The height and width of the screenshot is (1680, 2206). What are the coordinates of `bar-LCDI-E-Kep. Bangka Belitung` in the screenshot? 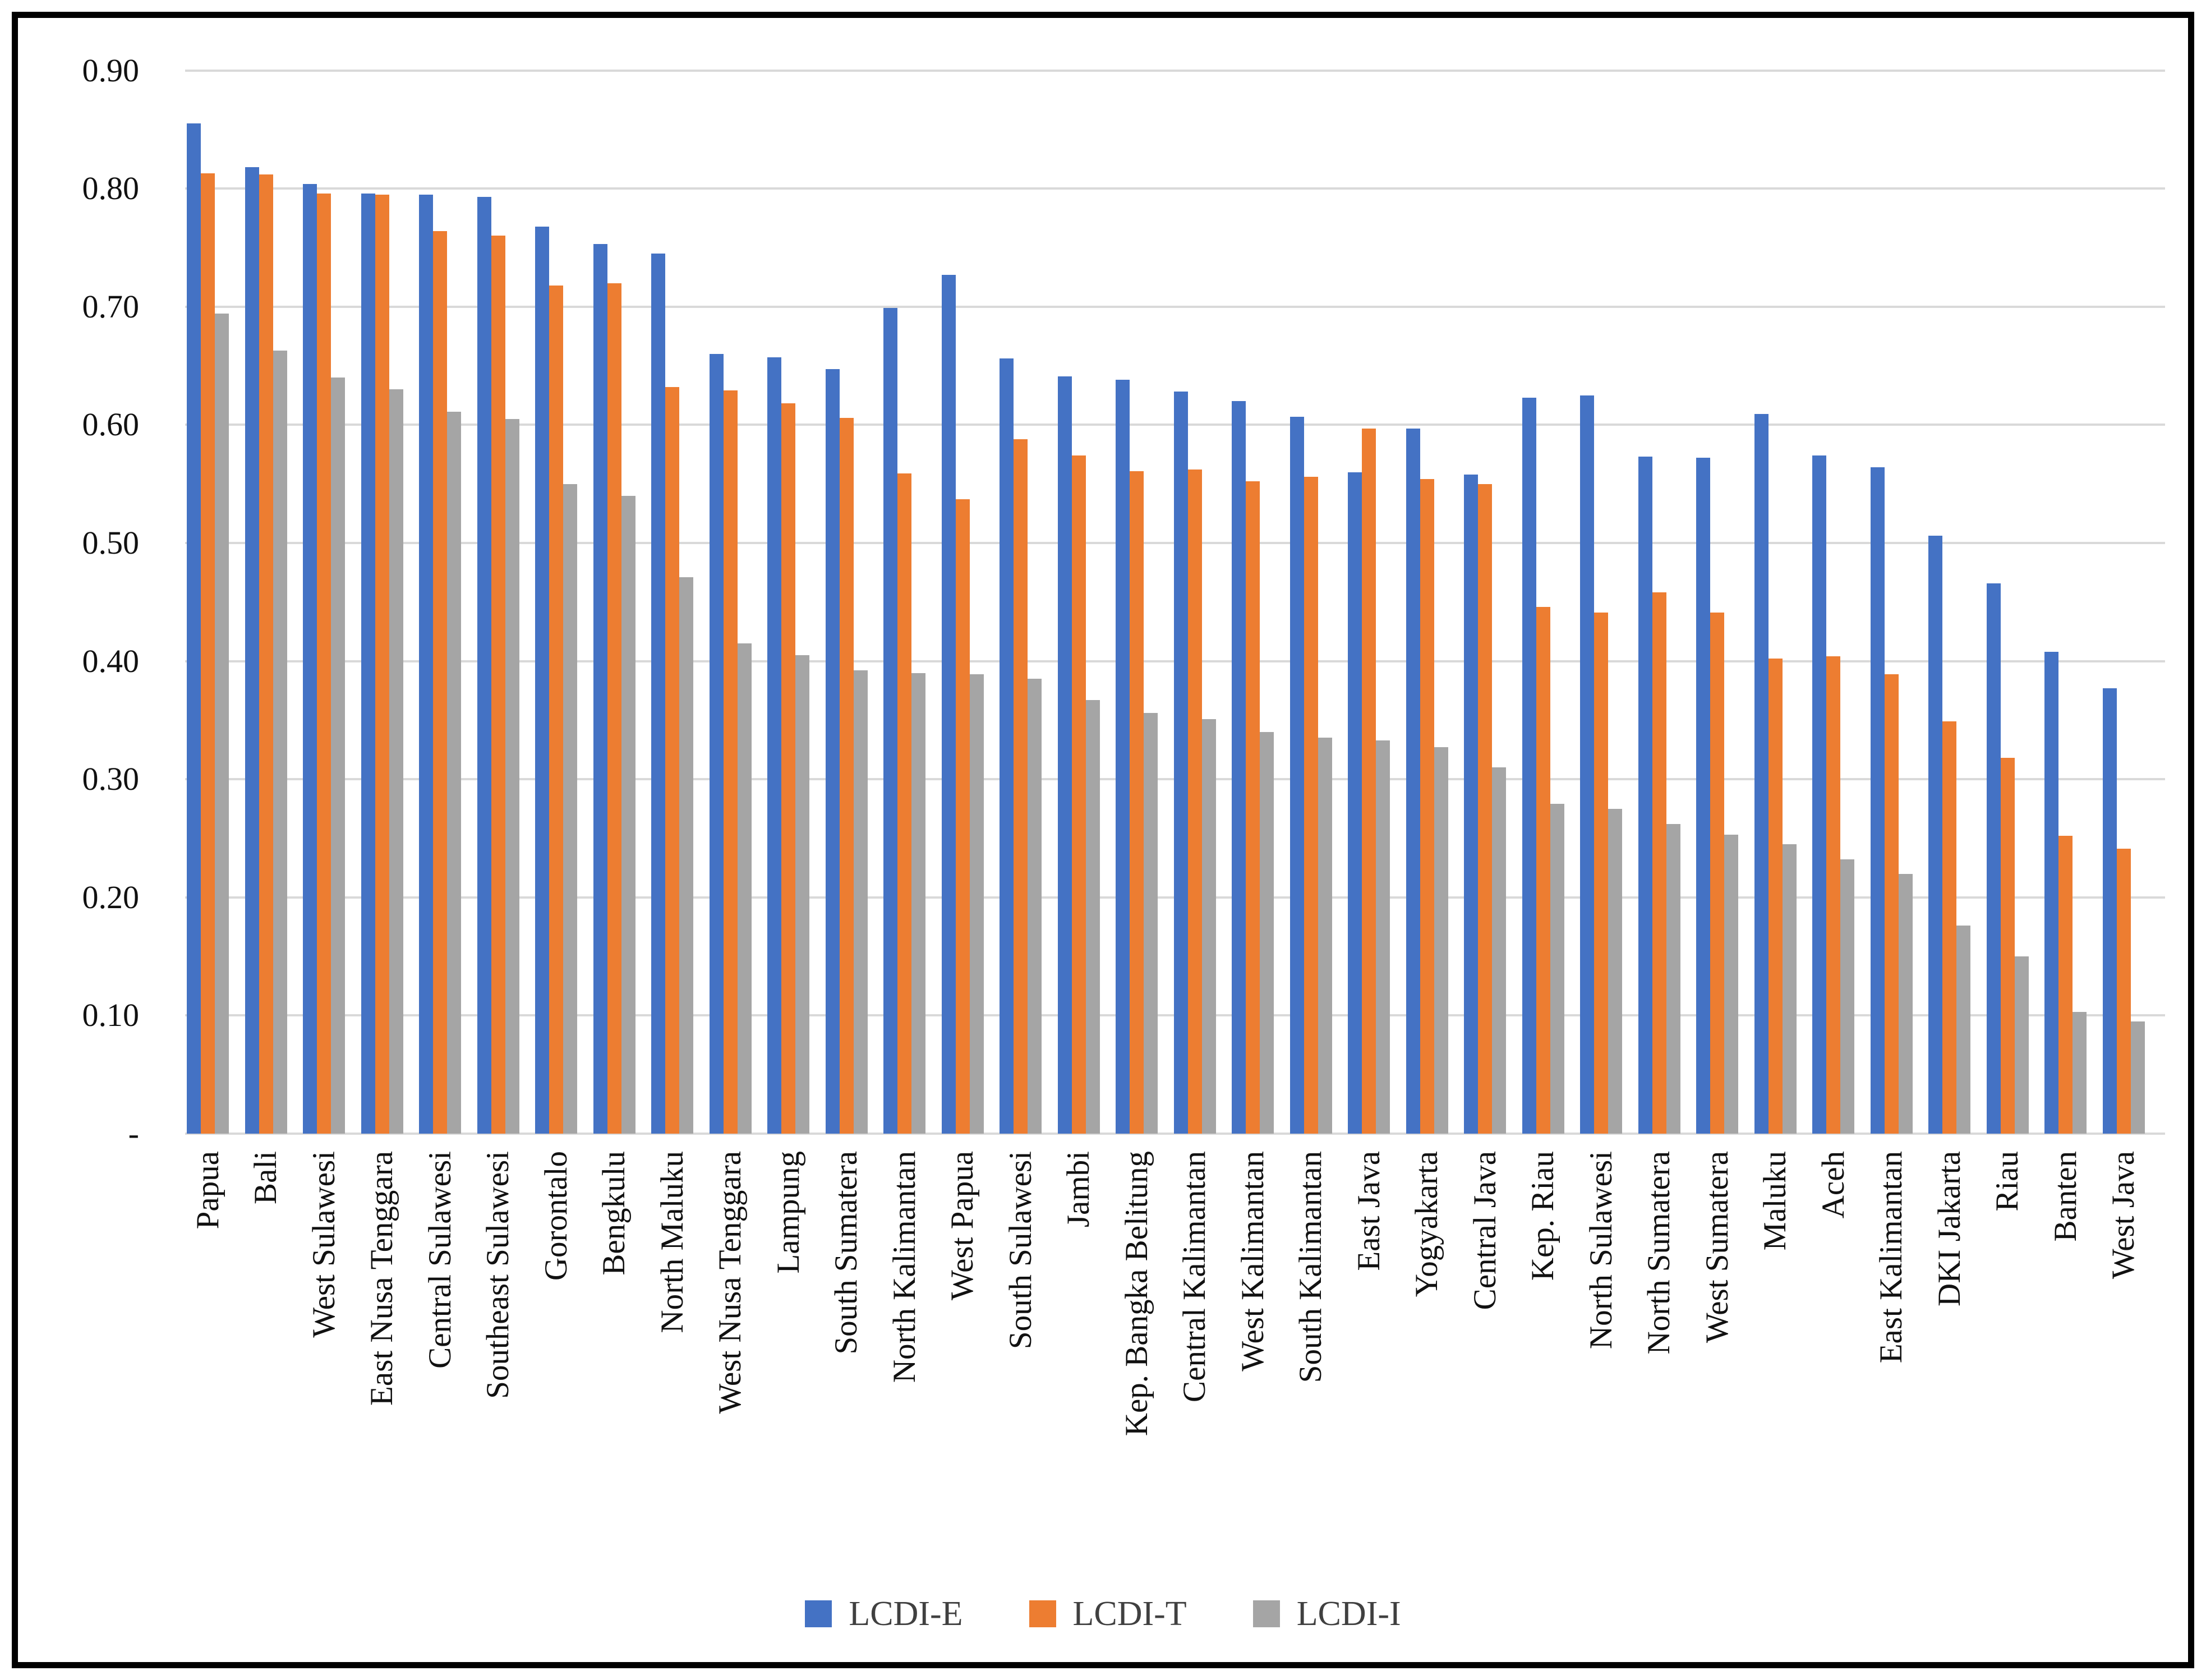 It's located at (1123, 757).